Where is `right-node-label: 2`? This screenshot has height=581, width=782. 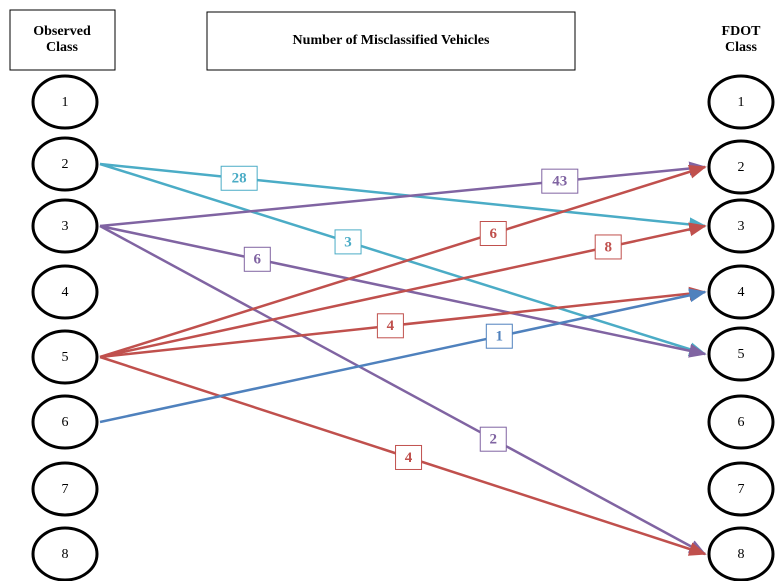 right-node-label: 2 is located at coordinates (741, 167).